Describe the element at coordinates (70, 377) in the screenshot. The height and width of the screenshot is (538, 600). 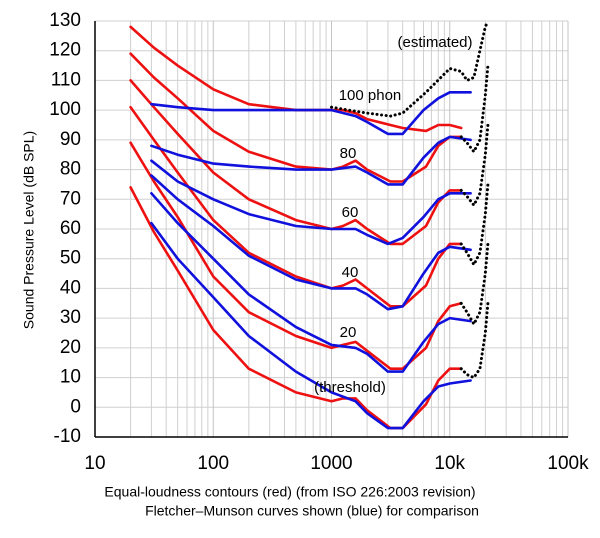
I see `y-tick-label: 10` at that location.